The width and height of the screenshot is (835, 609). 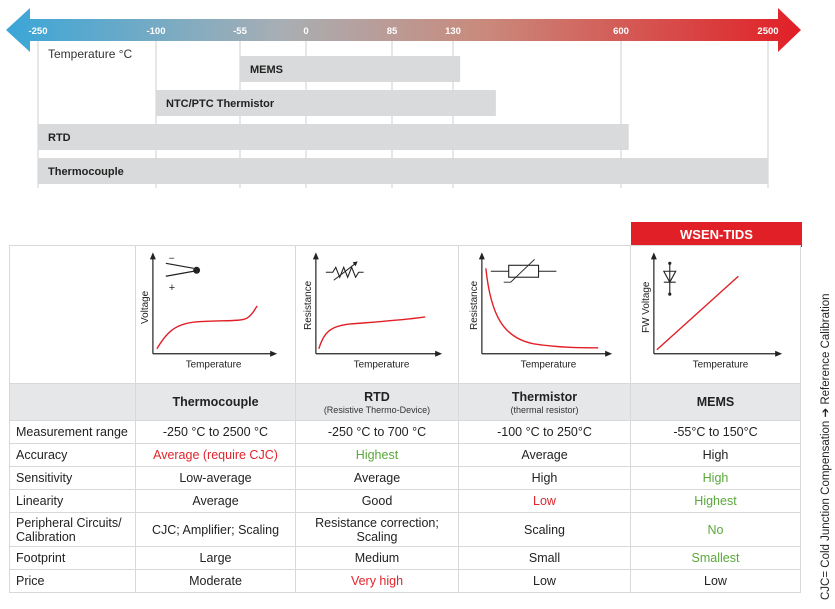 I want to click on range-bar-label: NTC/PTC Thermistor, so click(x=220, y=104).